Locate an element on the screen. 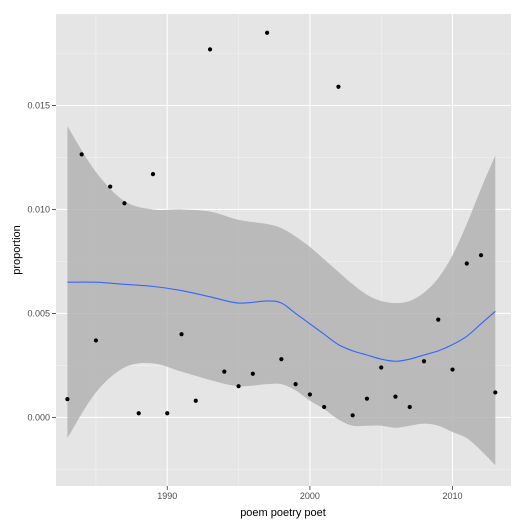  y-tick-label: 0.010 is located at coordinates (38, 209).